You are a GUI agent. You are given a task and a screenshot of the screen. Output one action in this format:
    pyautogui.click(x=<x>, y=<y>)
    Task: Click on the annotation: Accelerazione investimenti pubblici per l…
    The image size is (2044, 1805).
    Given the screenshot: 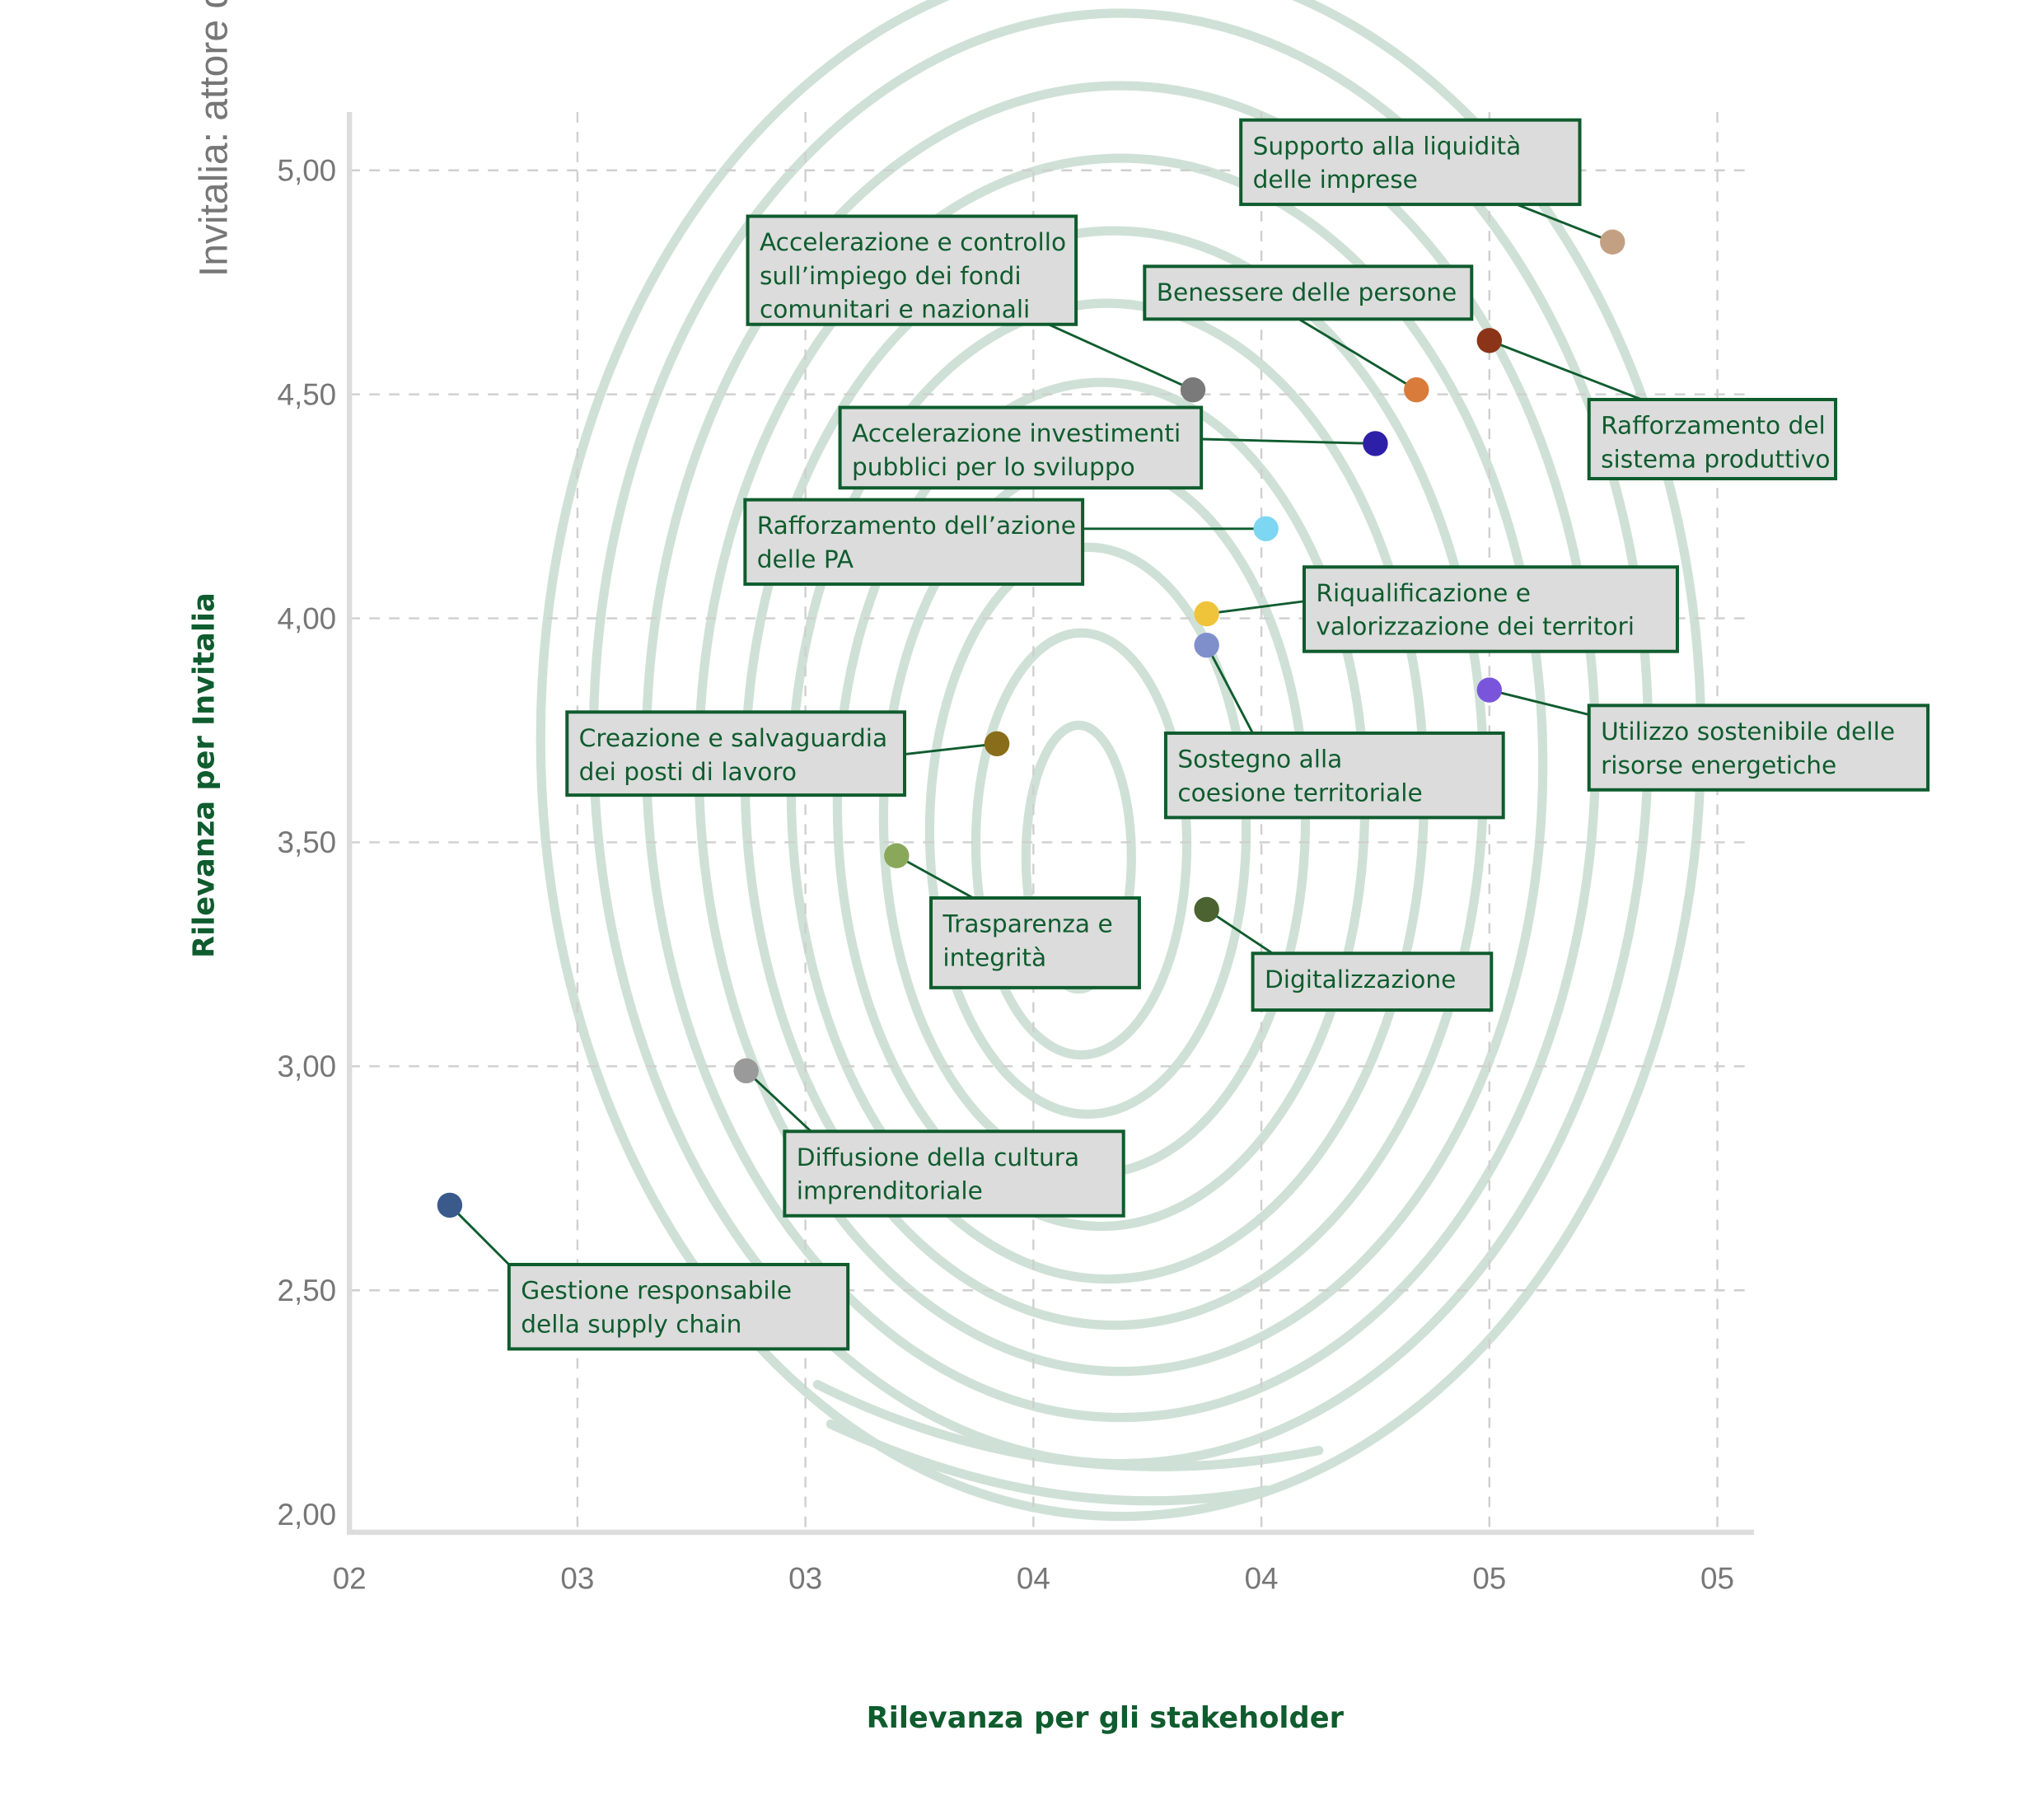 What is the action you would take?
    pyautogui.click(x=1107, y=448)
    